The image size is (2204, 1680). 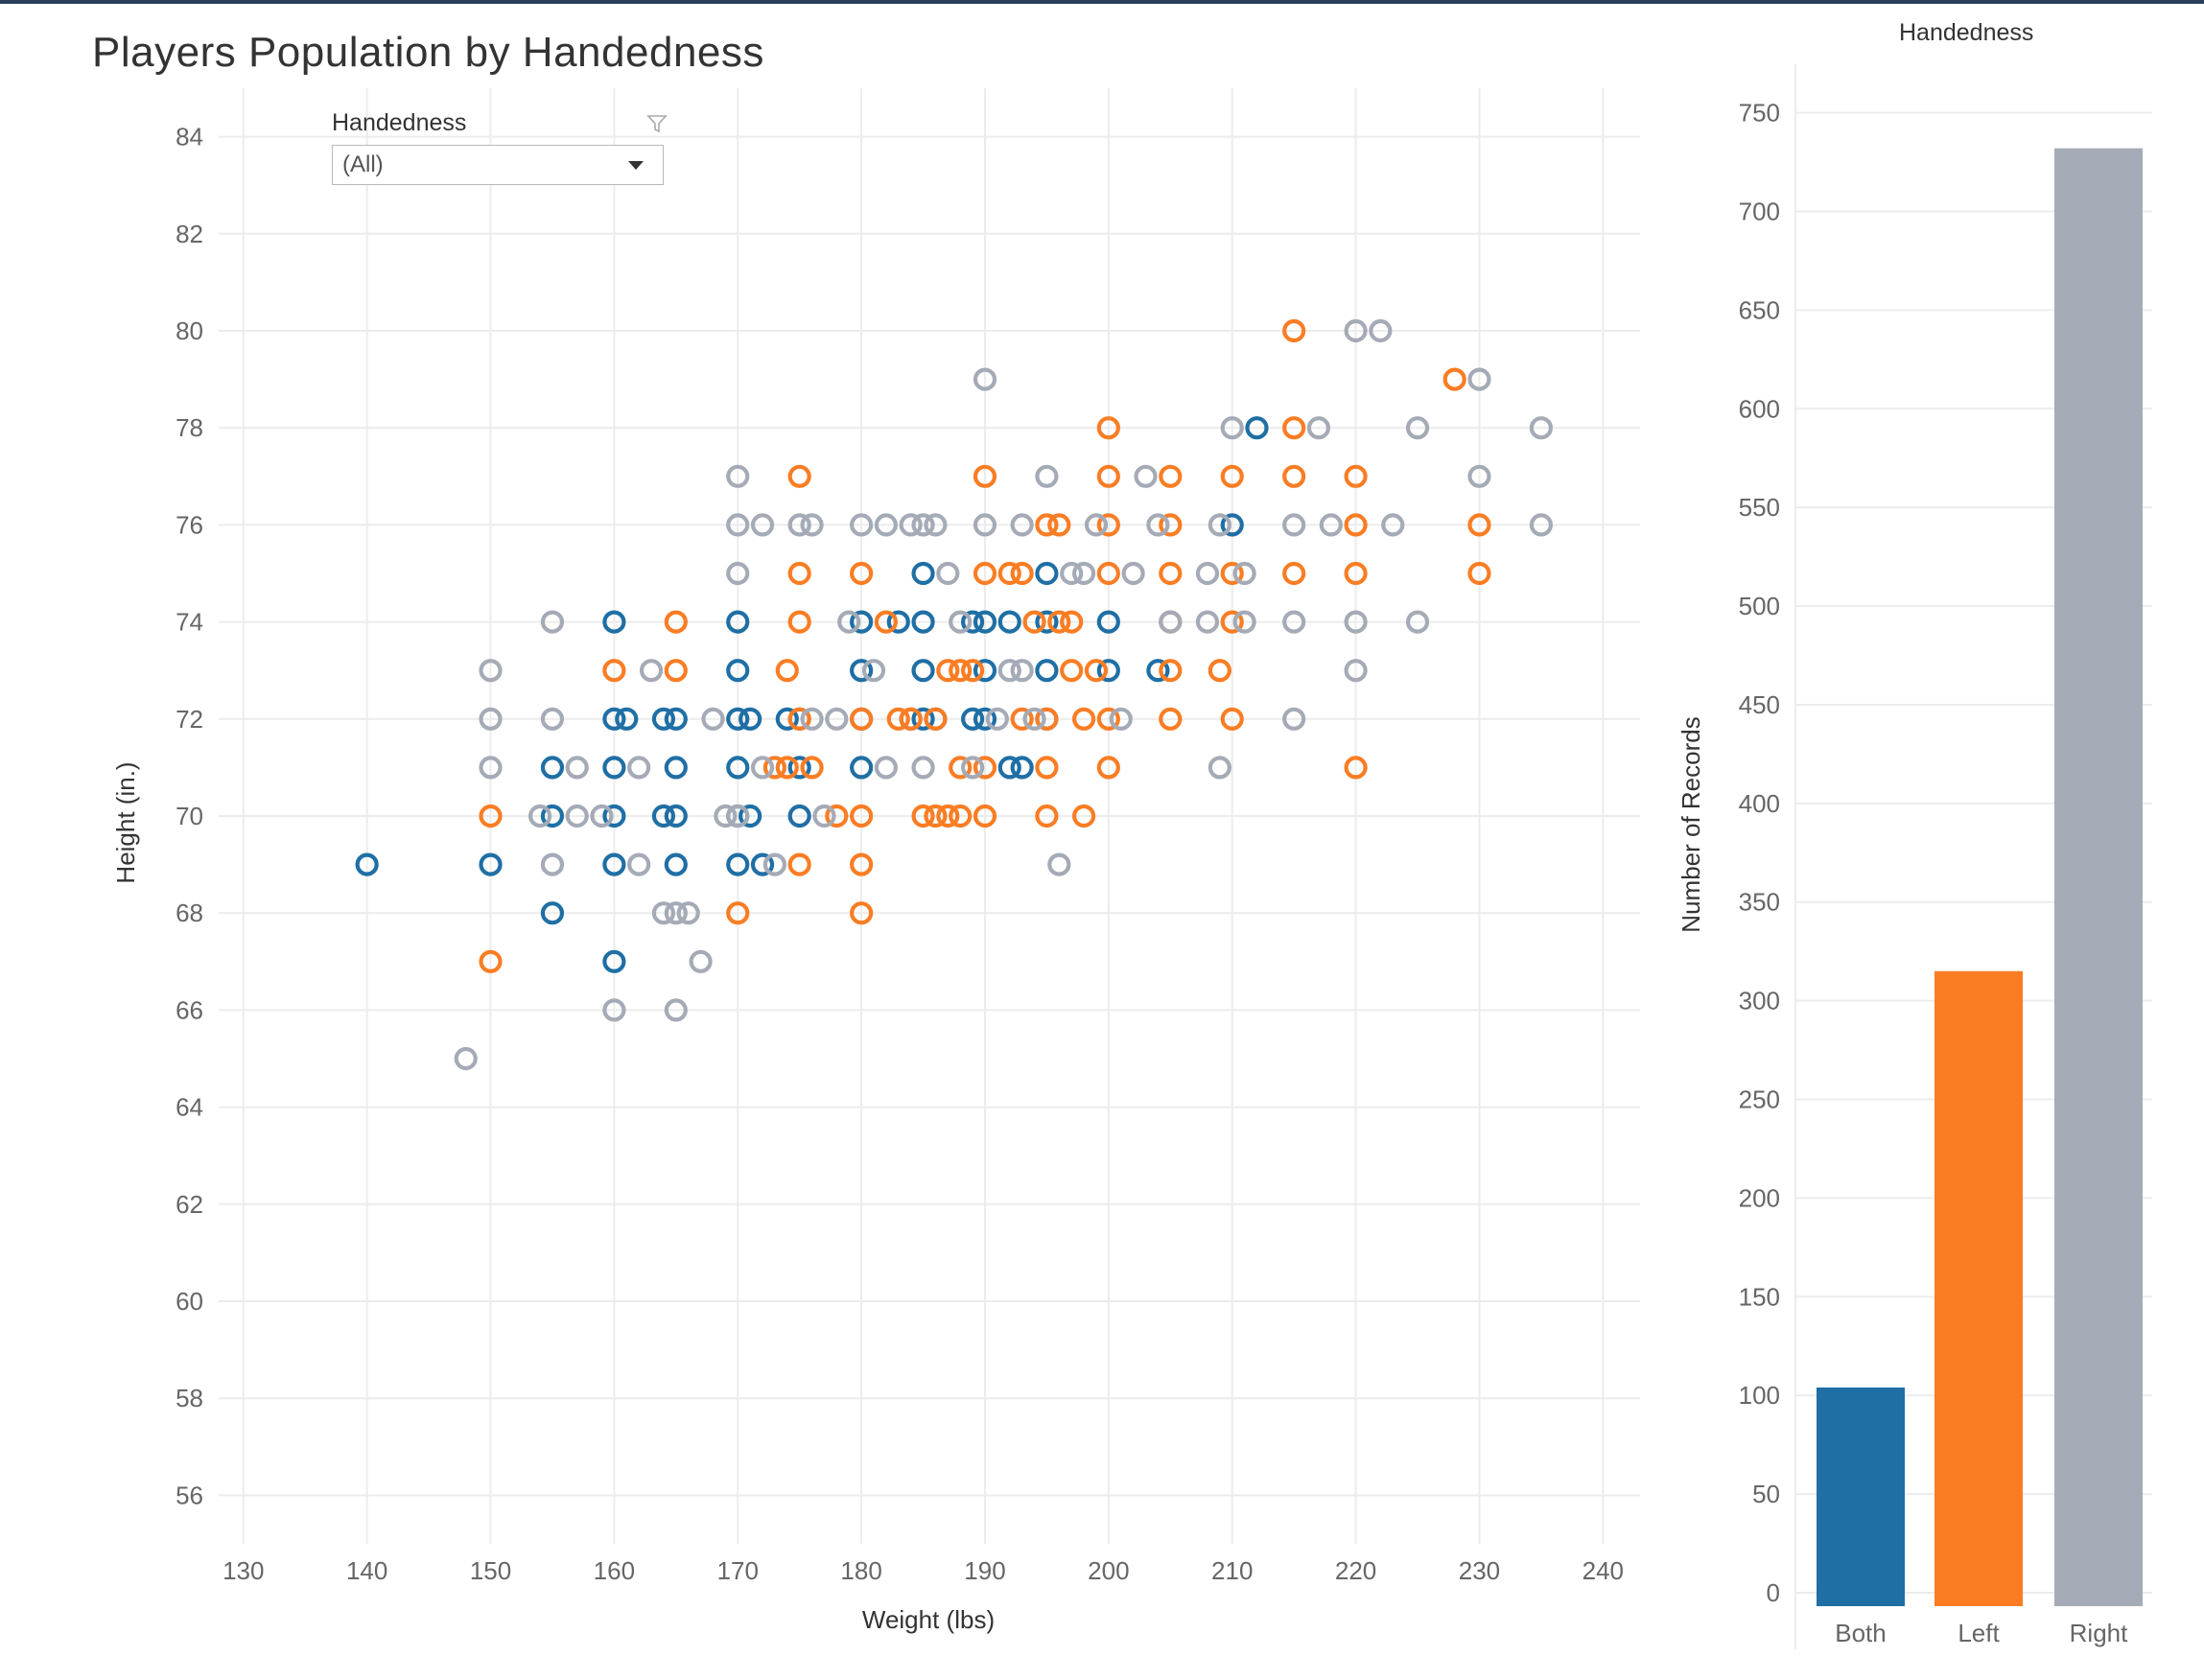 What do you see at coordinates (657, 123) in the screenshot?
I see `funnel-icon` at bounding box center [657, 123].